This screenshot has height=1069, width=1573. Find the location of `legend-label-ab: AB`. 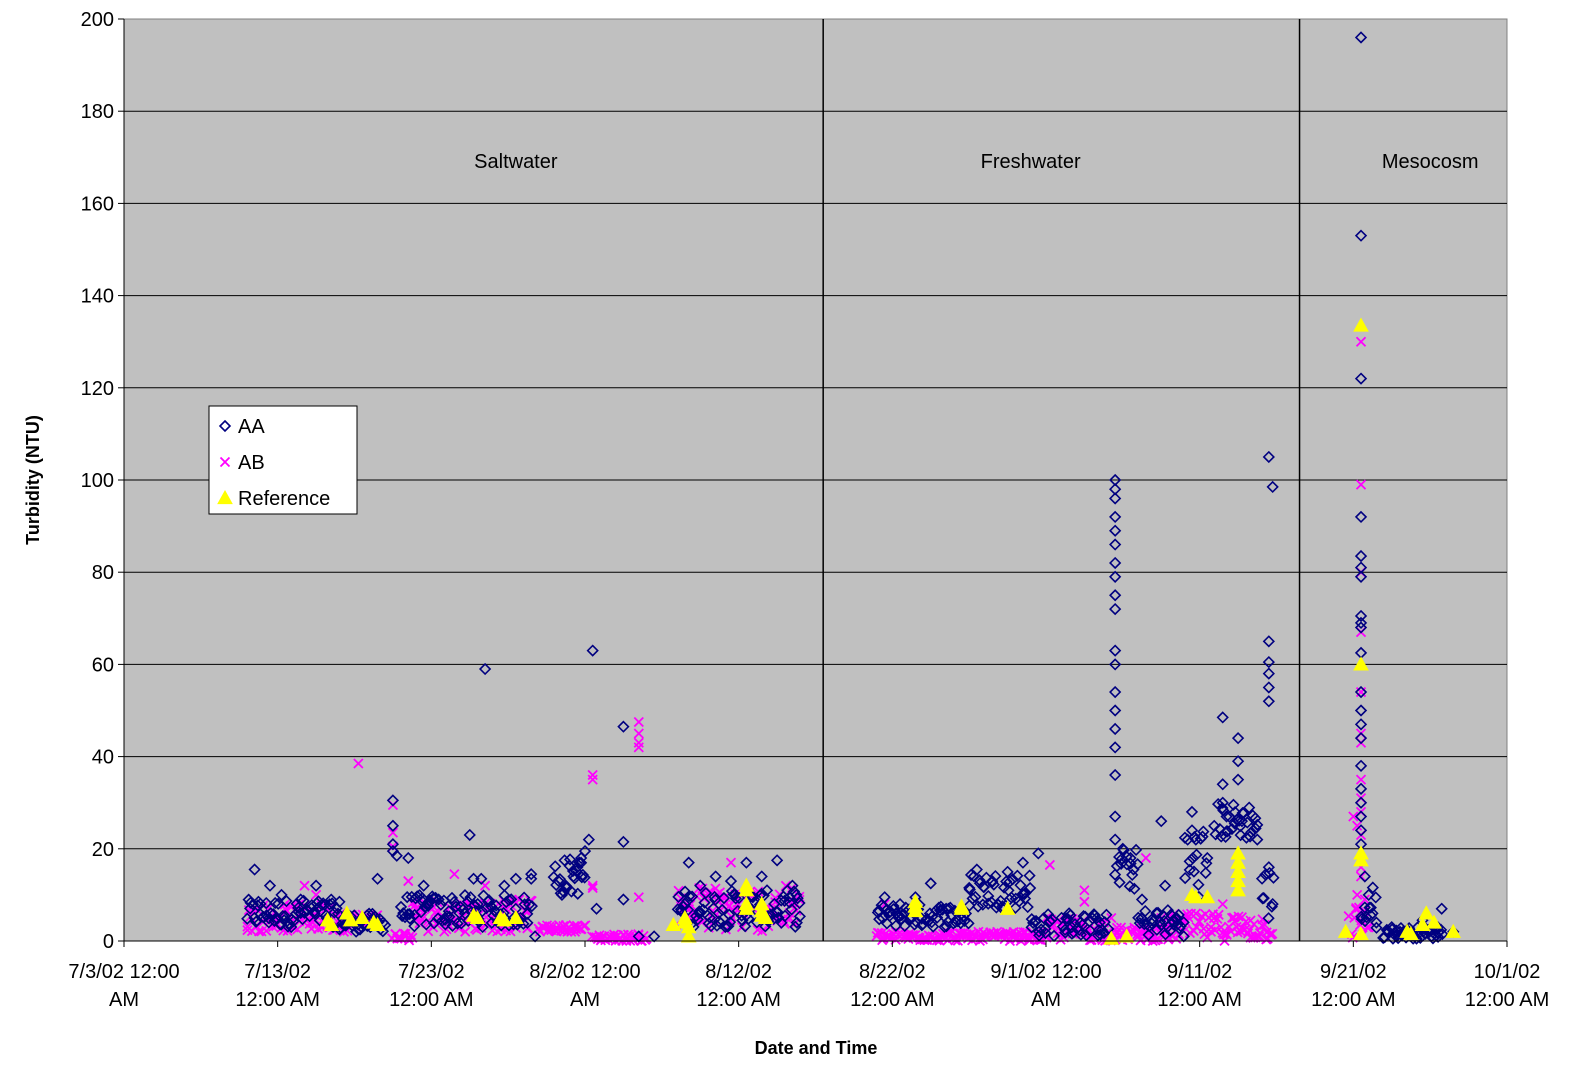

legend-label-ab: AB is located at coordinates (251, 463).